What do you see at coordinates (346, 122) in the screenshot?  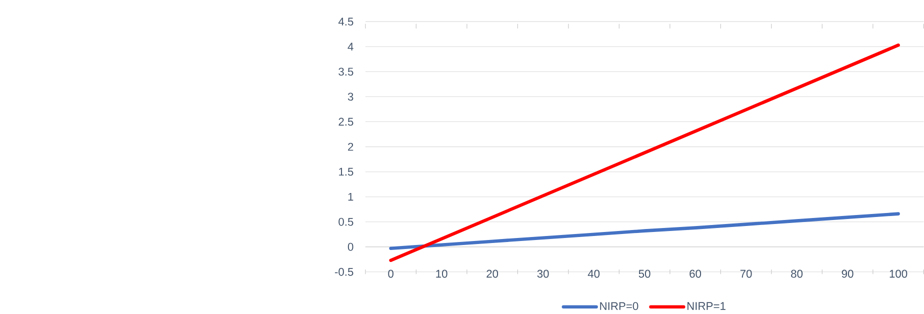 I see `y-tick-label: 2.5` at bounding box center [346, 122].